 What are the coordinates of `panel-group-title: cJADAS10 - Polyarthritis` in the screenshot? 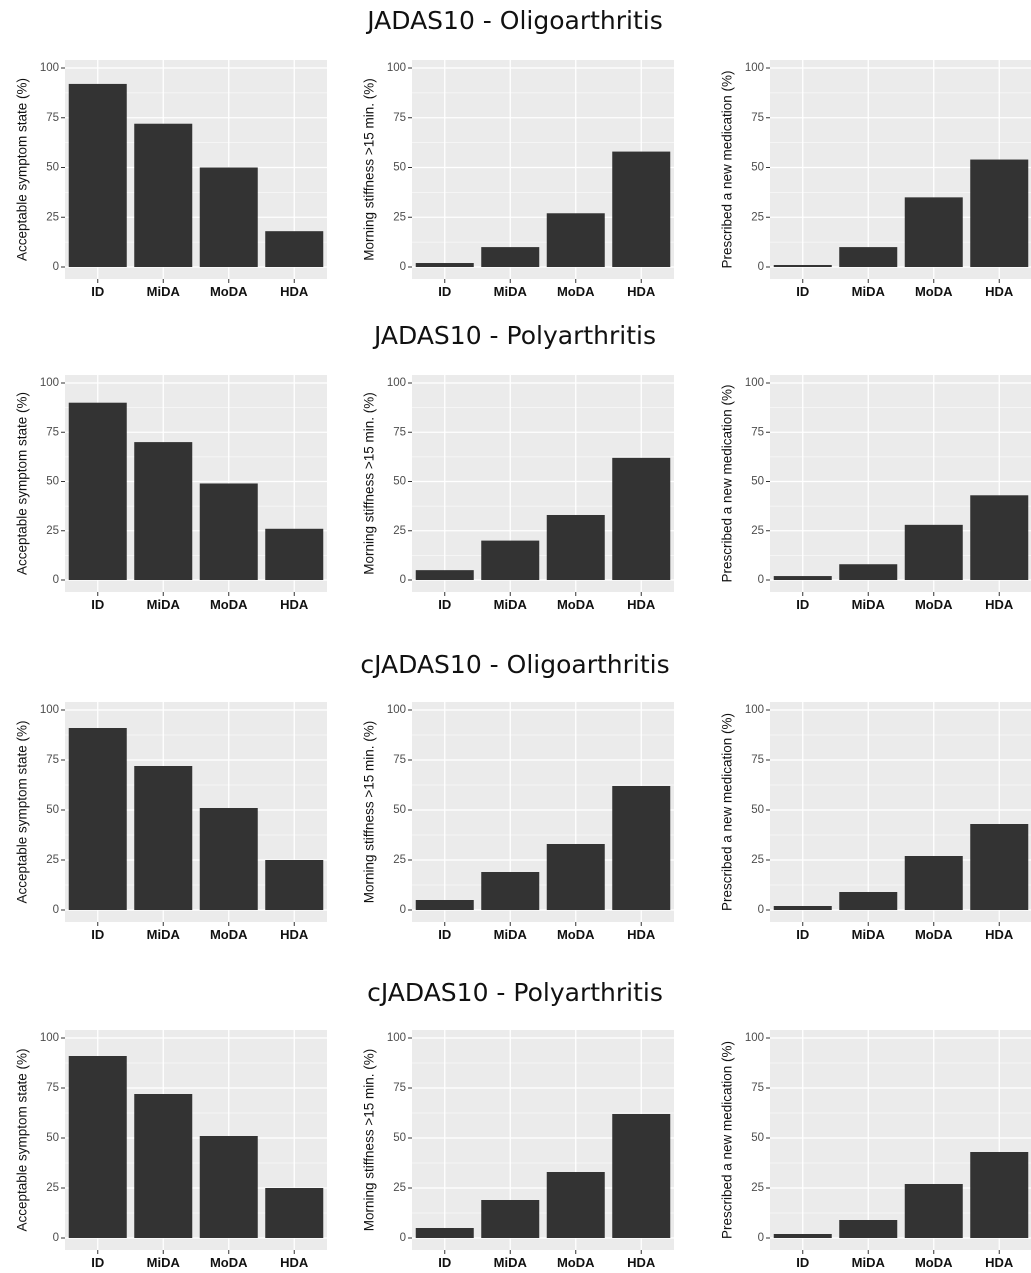 It's located at (515, 992).